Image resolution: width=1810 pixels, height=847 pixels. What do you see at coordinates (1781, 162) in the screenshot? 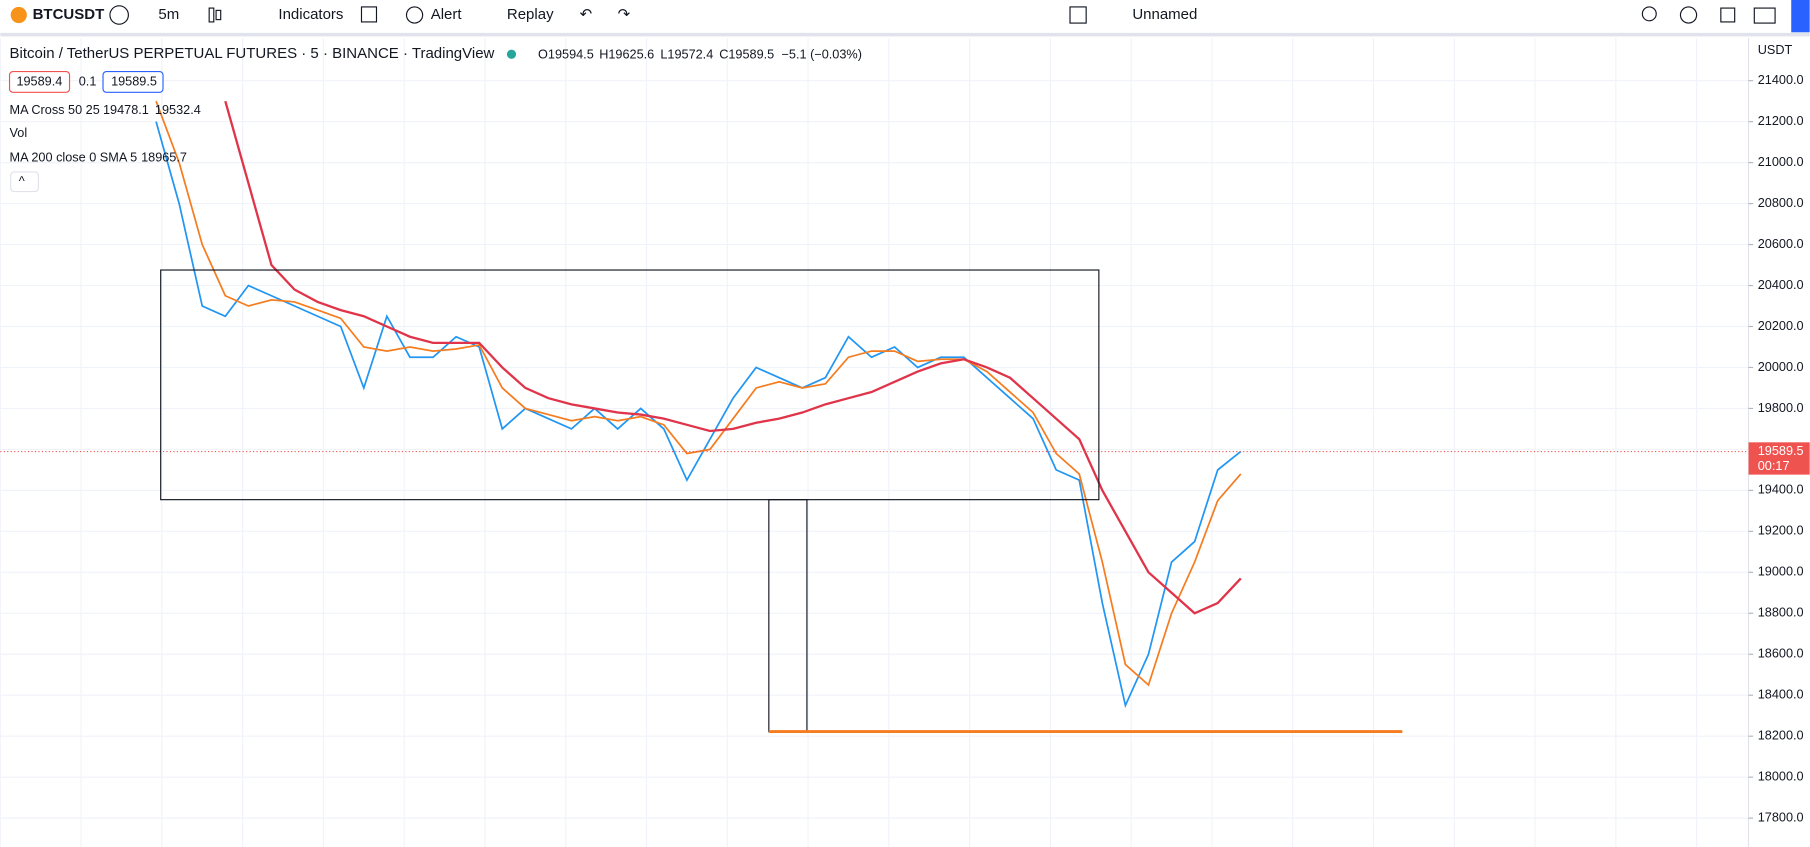
I see `y-tick-label: 21000.0` at bounding box center [1781, 162].